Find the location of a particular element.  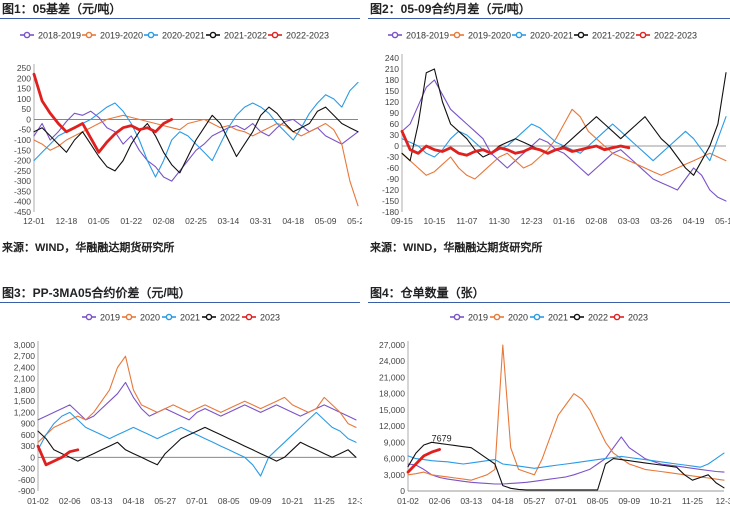

y-tick-label: -250 is located at coordinates (22, 171).